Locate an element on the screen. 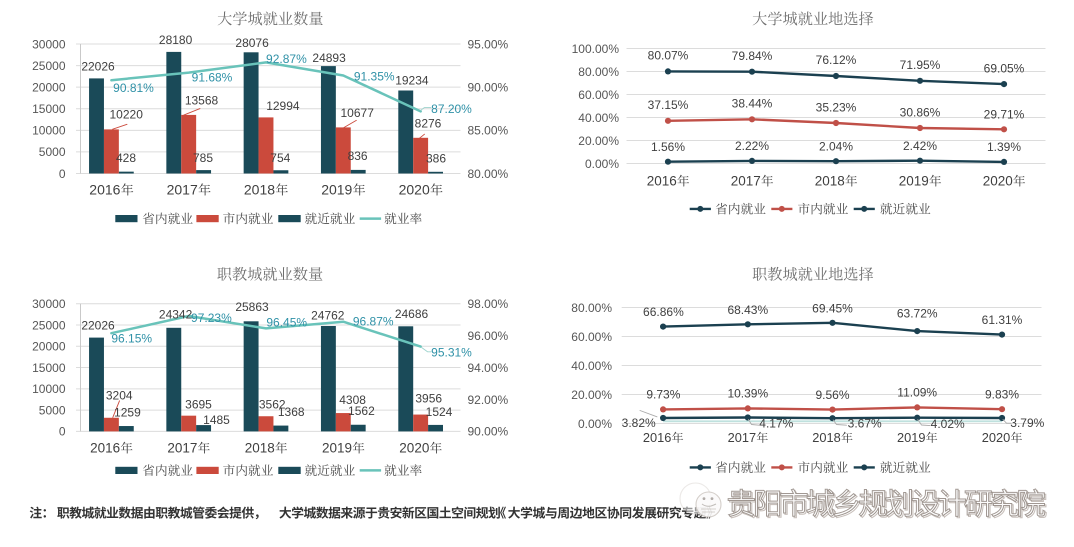 The height and width of the screenshot is (547, 1074). svg-text: 9.56% is located at coordinates (832, 395).